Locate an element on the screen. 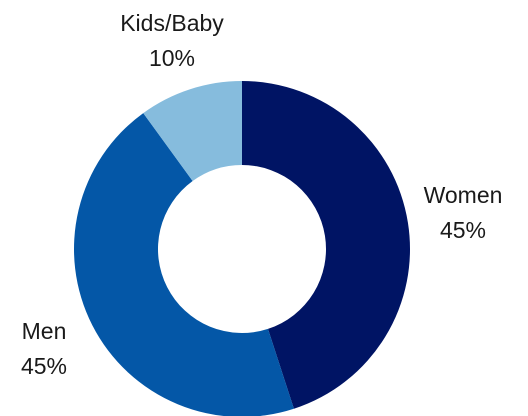  value-label-men: 45% is located at coordinates (44, 366).